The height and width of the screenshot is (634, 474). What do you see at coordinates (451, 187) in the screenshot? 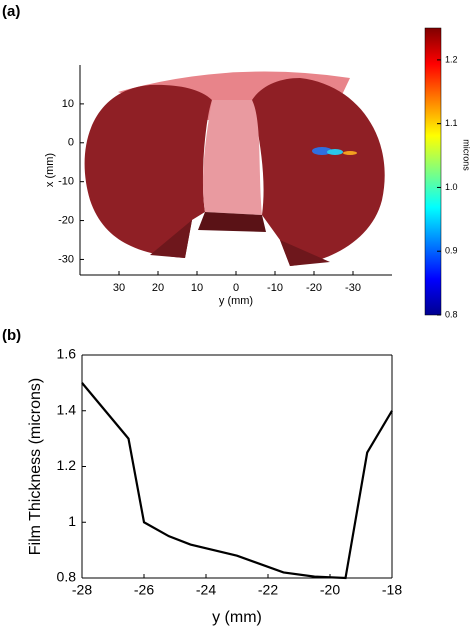
I see `colorbar-tick-label: 1.0` at bounding box center [451, 187].